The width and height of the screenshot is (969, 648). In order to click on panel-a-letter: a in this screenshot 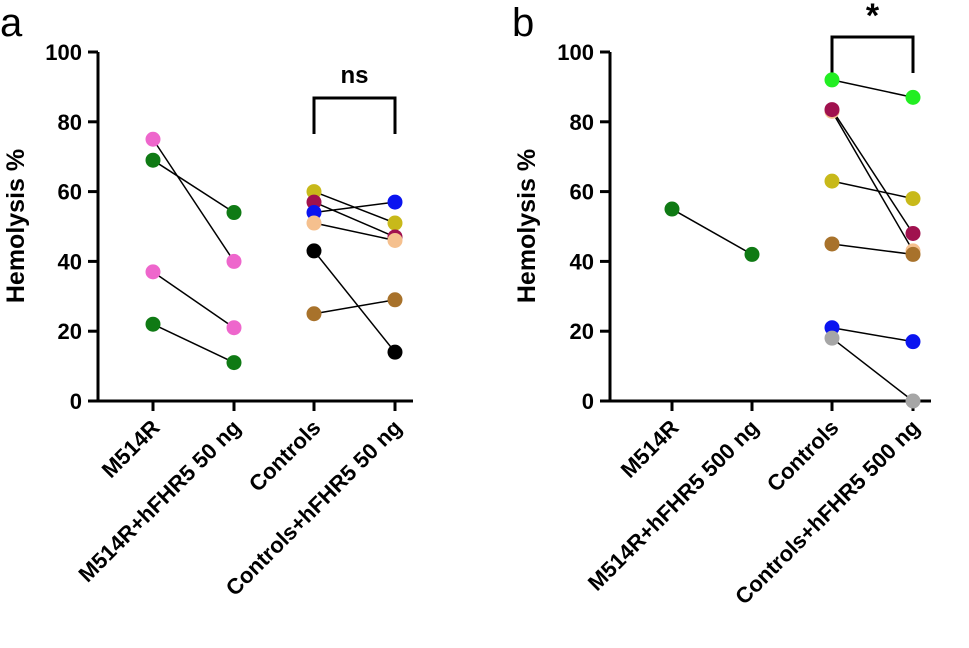, I will do `click(11, 23)`.